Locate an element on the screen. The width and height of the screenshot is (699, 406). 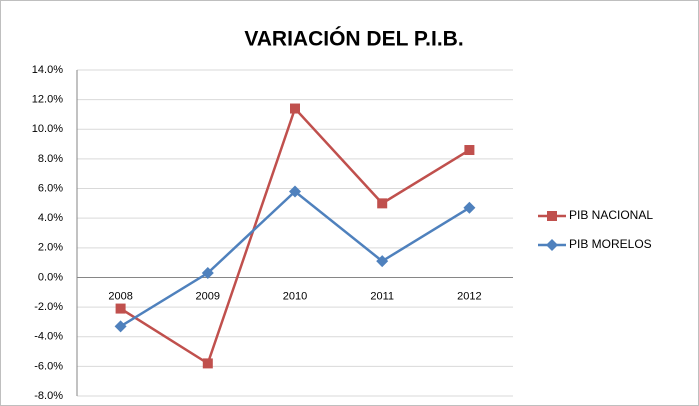
y-tick-label: 12.0% is located at coordinates (47, 100).